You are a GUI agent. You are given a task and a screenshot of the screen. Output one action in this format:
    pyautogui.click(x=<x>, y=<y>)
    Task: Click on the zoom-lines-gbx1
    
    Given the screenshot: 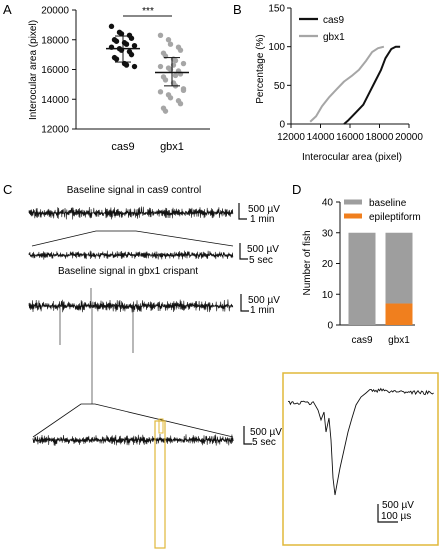 What is the action you would take?
    pyautogui.click(x=133, y=420)
    